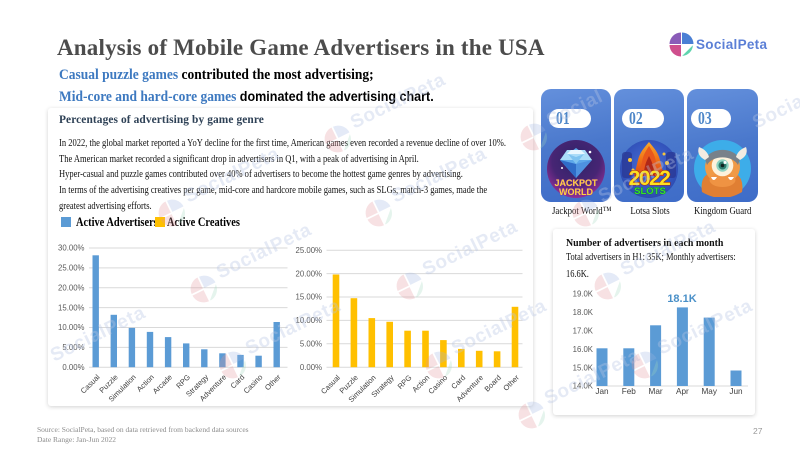 Image resolution: width=800 pixels, height=450 pixels. I want to click on svg-text: 30.00%, so click(71, 248).